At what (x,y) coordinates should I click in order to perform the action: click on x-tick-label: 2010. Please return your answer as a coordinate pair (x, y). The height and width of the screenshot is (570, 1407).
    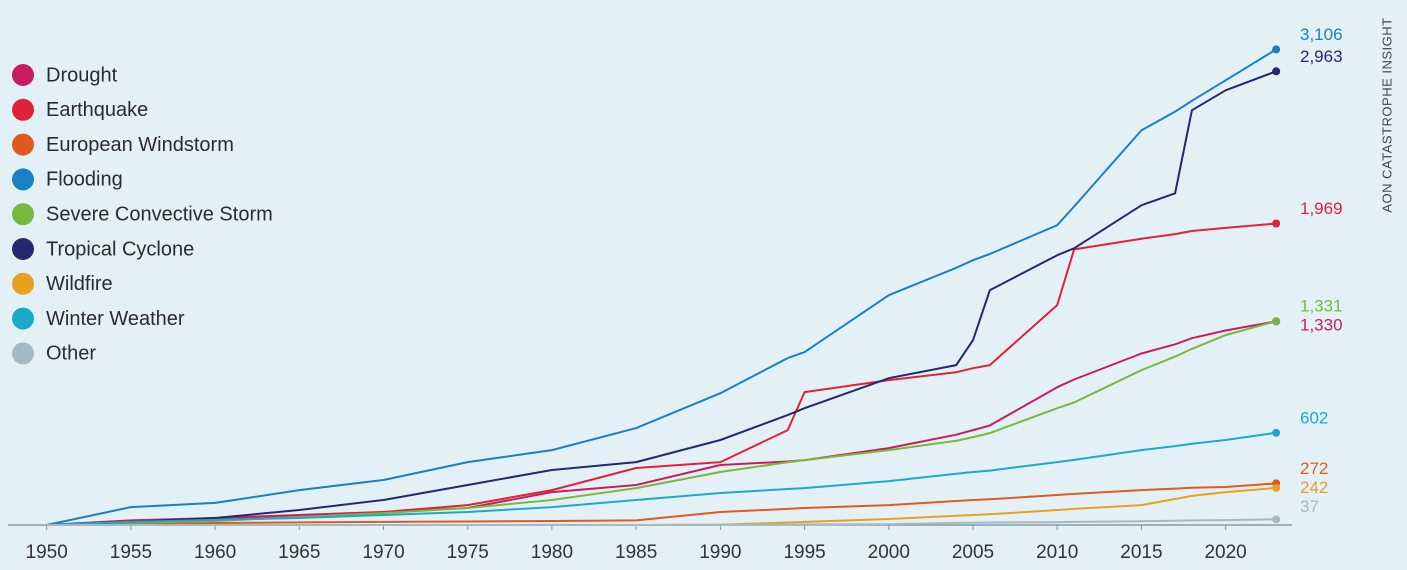
    Looking at the image, I should click on (1057, 552).